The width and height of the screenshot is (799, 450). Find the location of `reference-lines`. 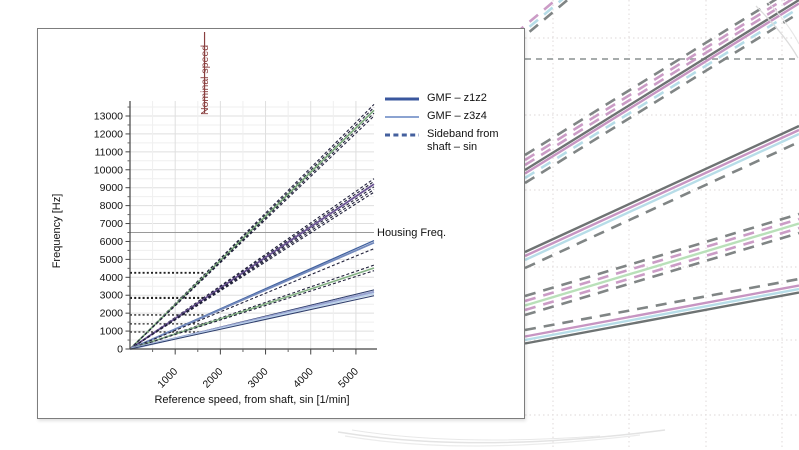

reference-lines is located at coordinates (252, 133).